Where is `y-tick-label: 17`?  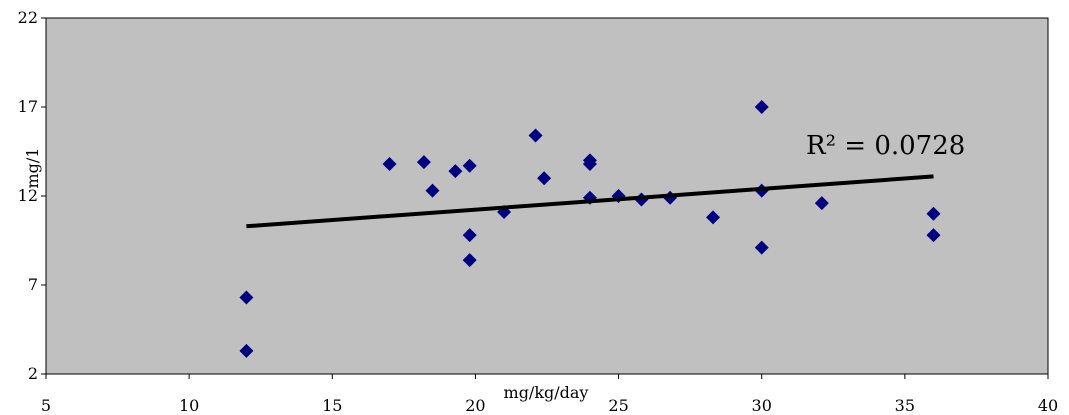
y-tick-label: 17 is located at coordinates (28, 106).